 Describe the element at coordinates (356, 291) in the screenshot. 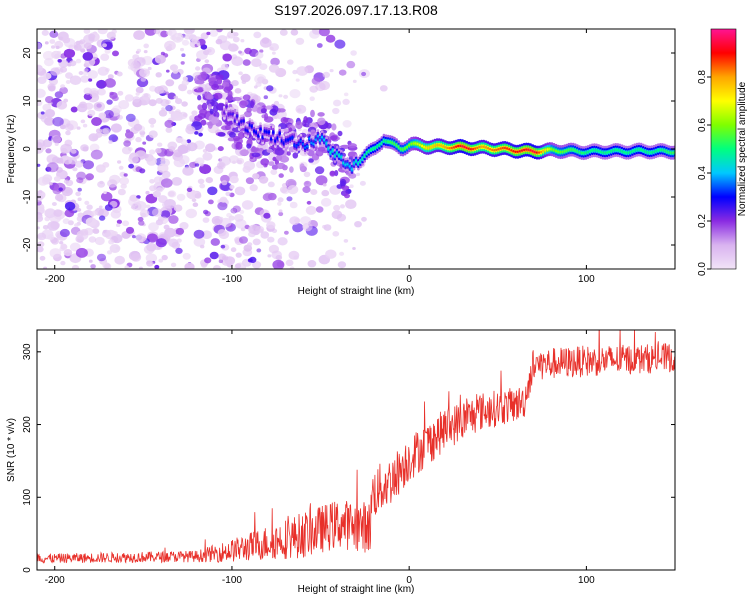

I see `spectrogram-xlabel: Height of straight line (km)` at that location.